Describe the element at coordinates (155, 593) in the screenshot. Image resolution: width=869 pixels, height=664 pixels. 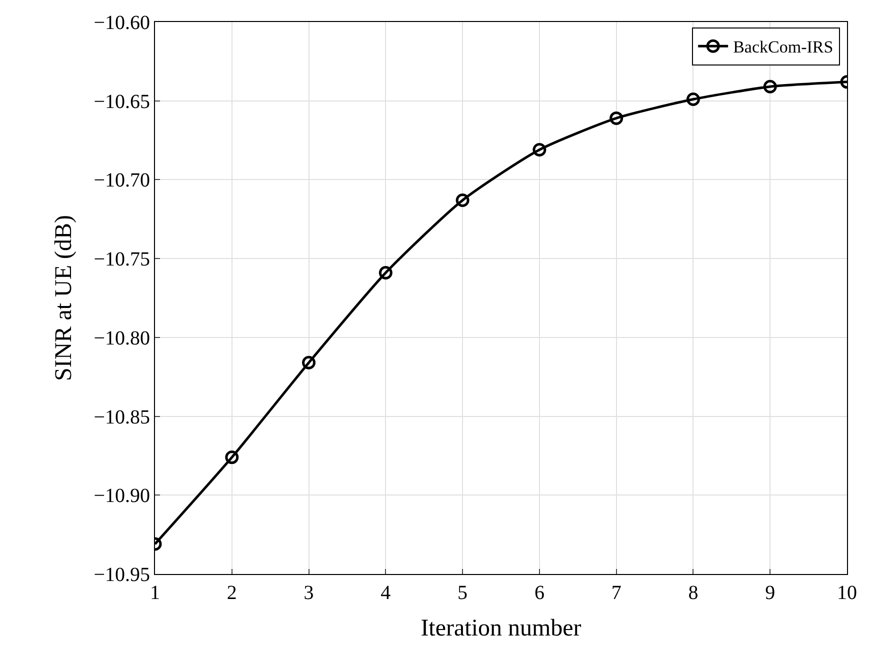
I see `x-tick-label: 1` at that location.